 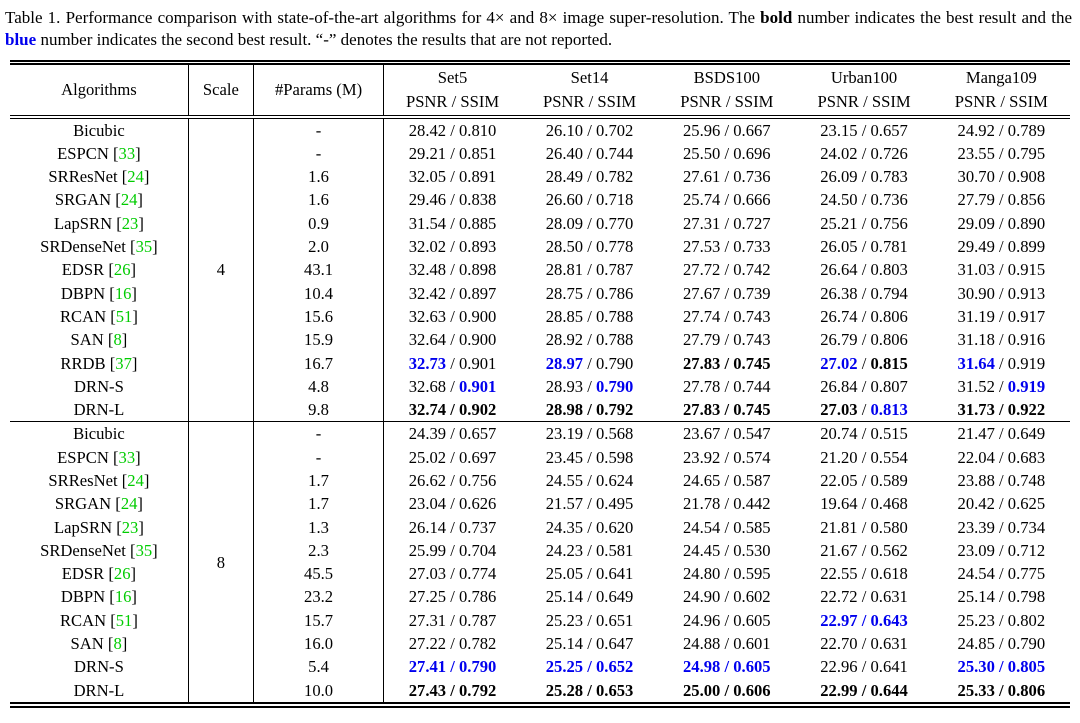 I want to click on cell-urban100: 21.81 / 0.580, so click(x=863, y=527).